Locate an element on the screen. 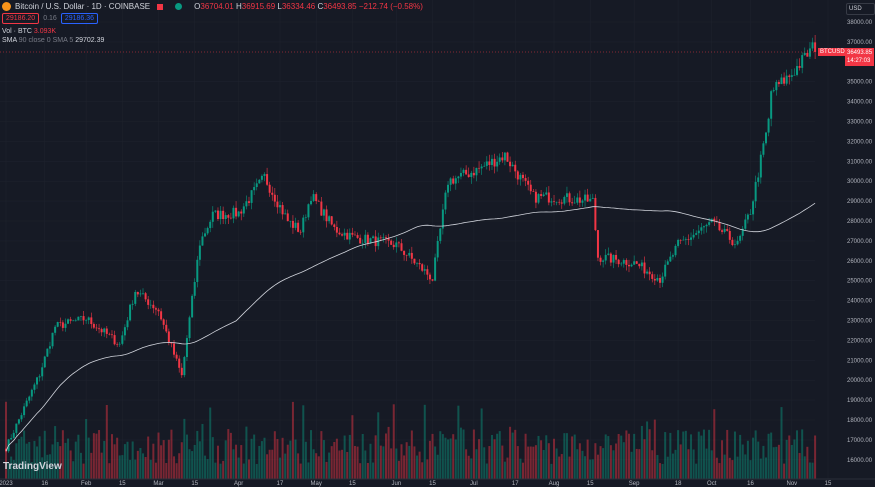  buy-button: 29186.36 is located at coordinates (79, 18).